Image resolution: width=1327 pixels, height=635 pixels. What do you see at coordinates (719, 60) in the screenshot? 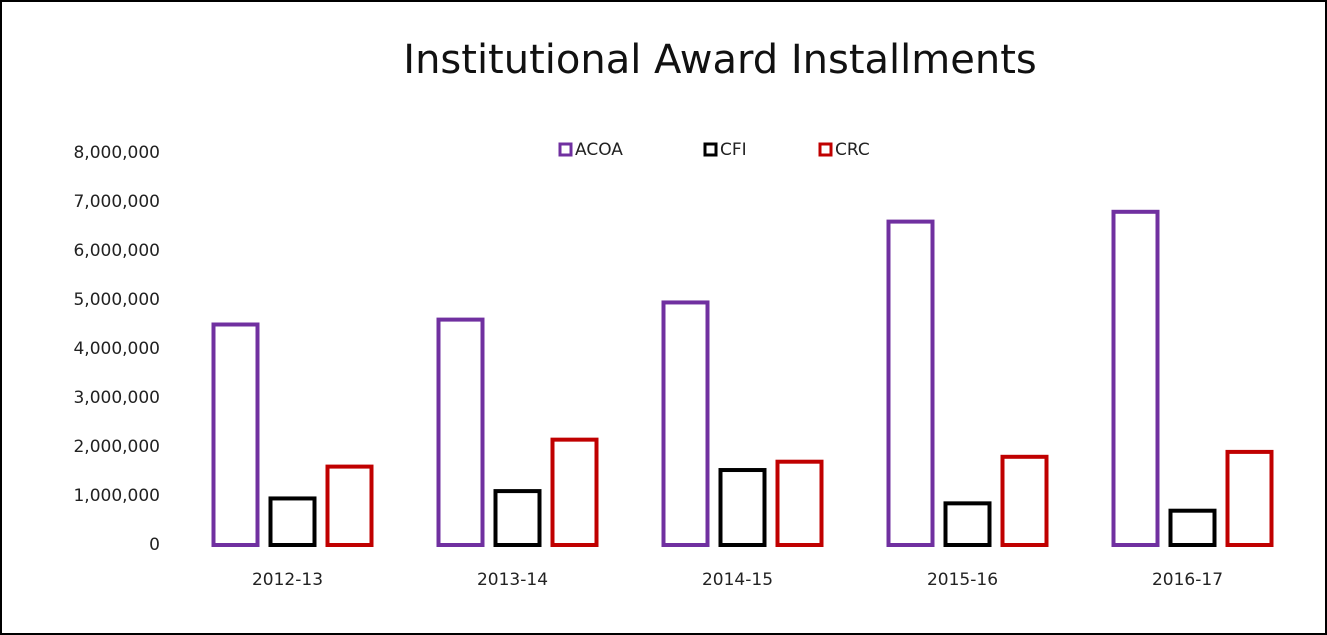
I see `chart-title: Institutional Award Installments` at bounding box center [719, 60].